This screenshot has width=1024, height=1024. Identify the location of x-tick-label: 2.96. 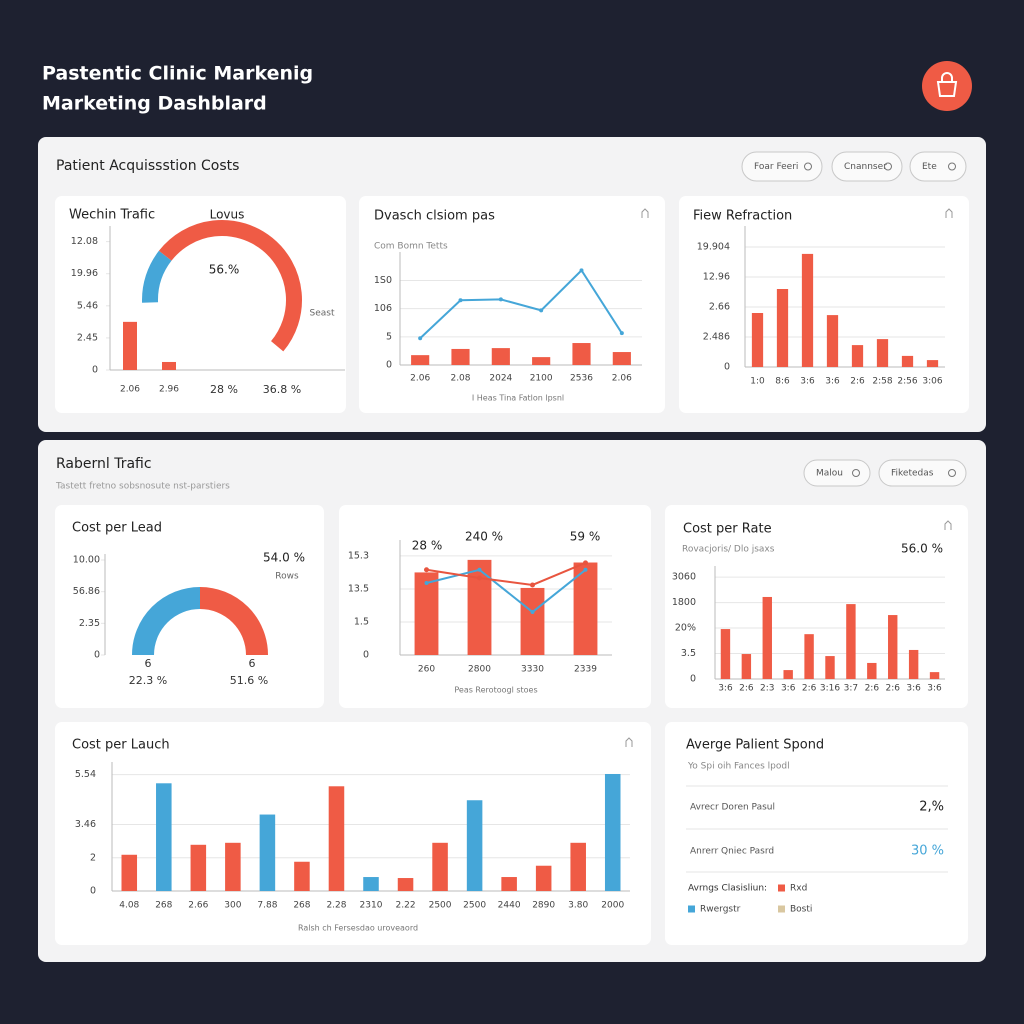
(169, 390).